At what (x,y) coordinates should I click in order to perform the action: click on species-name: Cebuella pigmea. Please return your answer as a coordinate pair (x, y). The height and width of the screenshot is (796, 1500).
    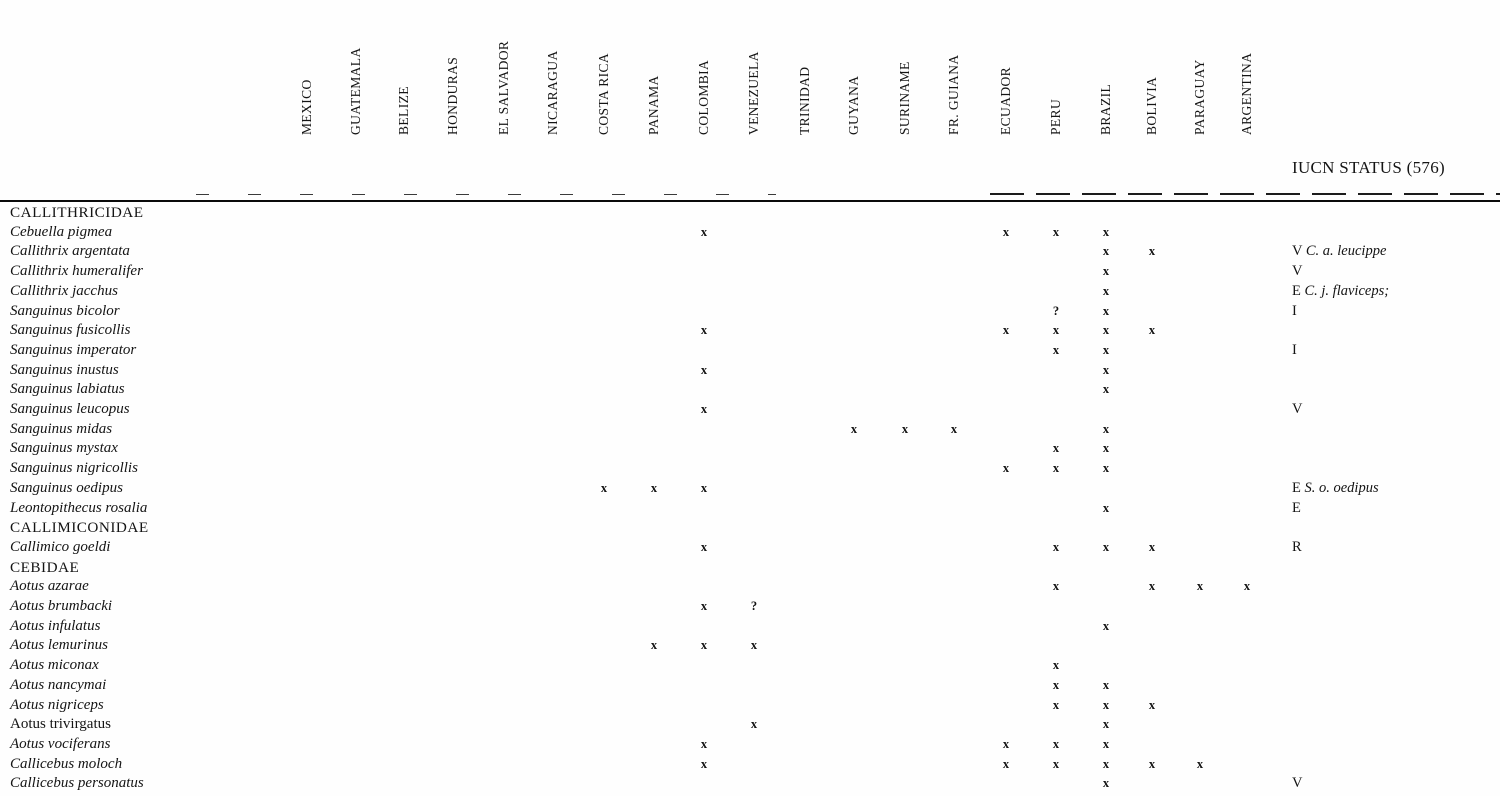
    Looking at the image, I should click on (61, 231).